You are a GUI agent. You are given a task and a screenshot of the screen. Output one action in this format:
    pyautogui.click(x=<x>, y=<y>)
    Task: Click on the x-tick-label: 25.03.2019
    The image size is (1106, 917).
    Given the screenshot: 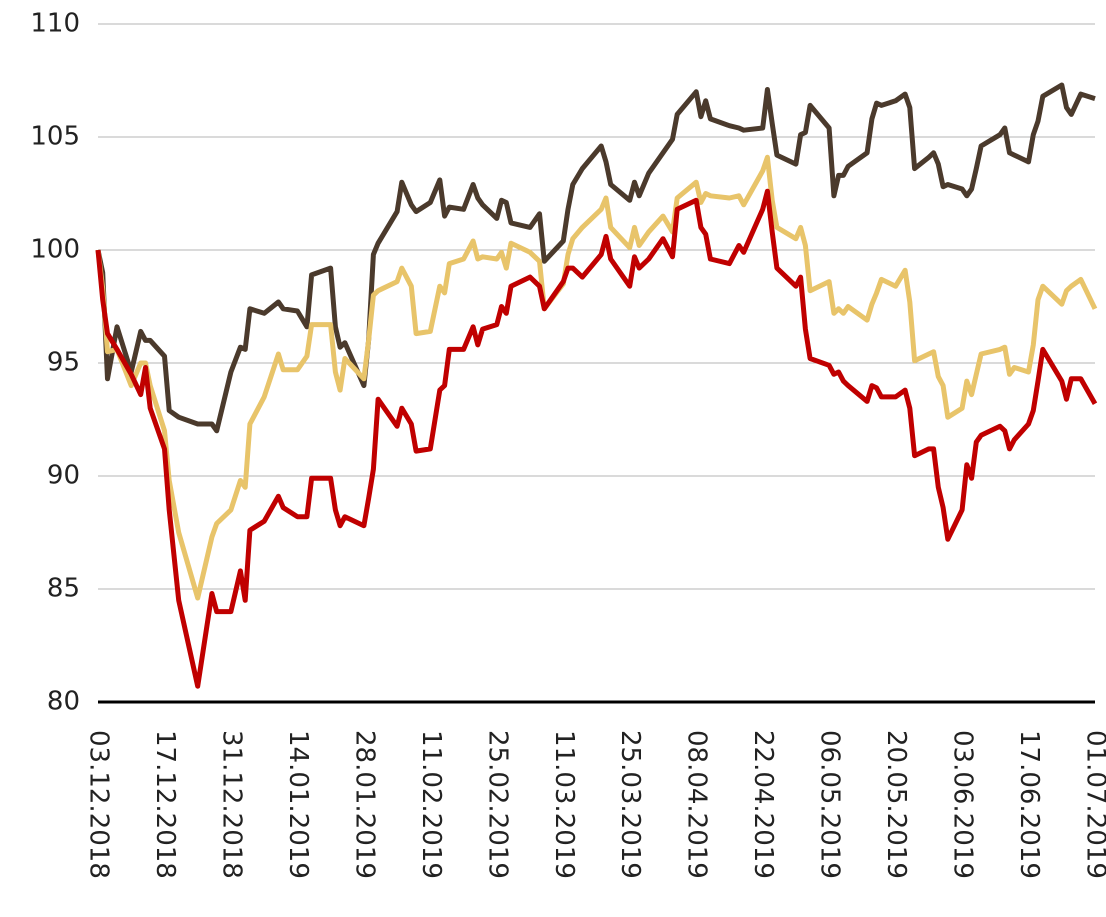 What is the action you would take?
    pyautogui.click(x=630, y=804)
    